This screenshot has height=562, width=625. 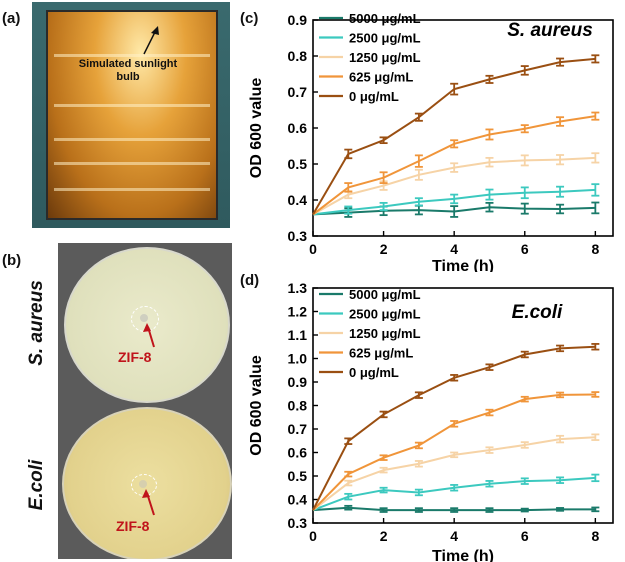 What do you see at coordinates (133, 526) in the screenshot?
I see `zif-label-bottom: ZIF-8` at bounding box center [133, 526].